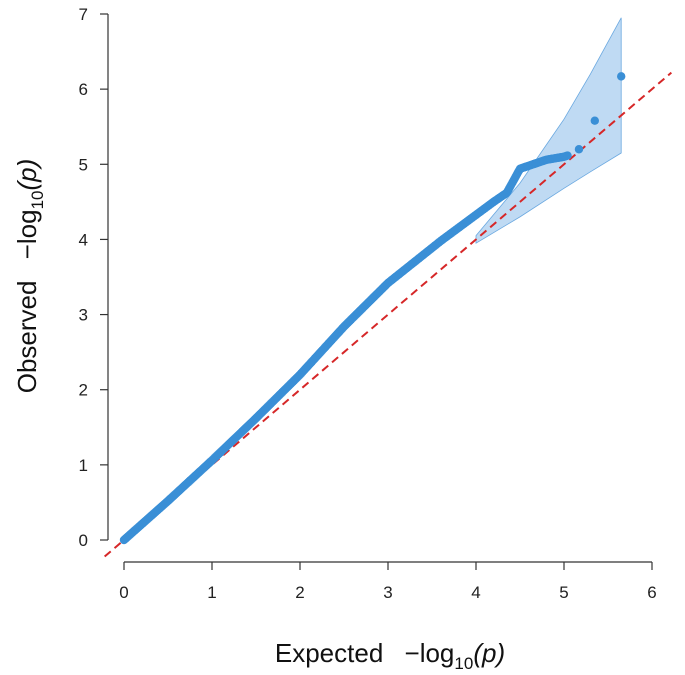 This screenshot has width=685, height=675. What do you see at coordinates (390, 655) in the screenshot?
I see `x-axis-title: Expected −log10(p)` at bounding box center [390, 655].